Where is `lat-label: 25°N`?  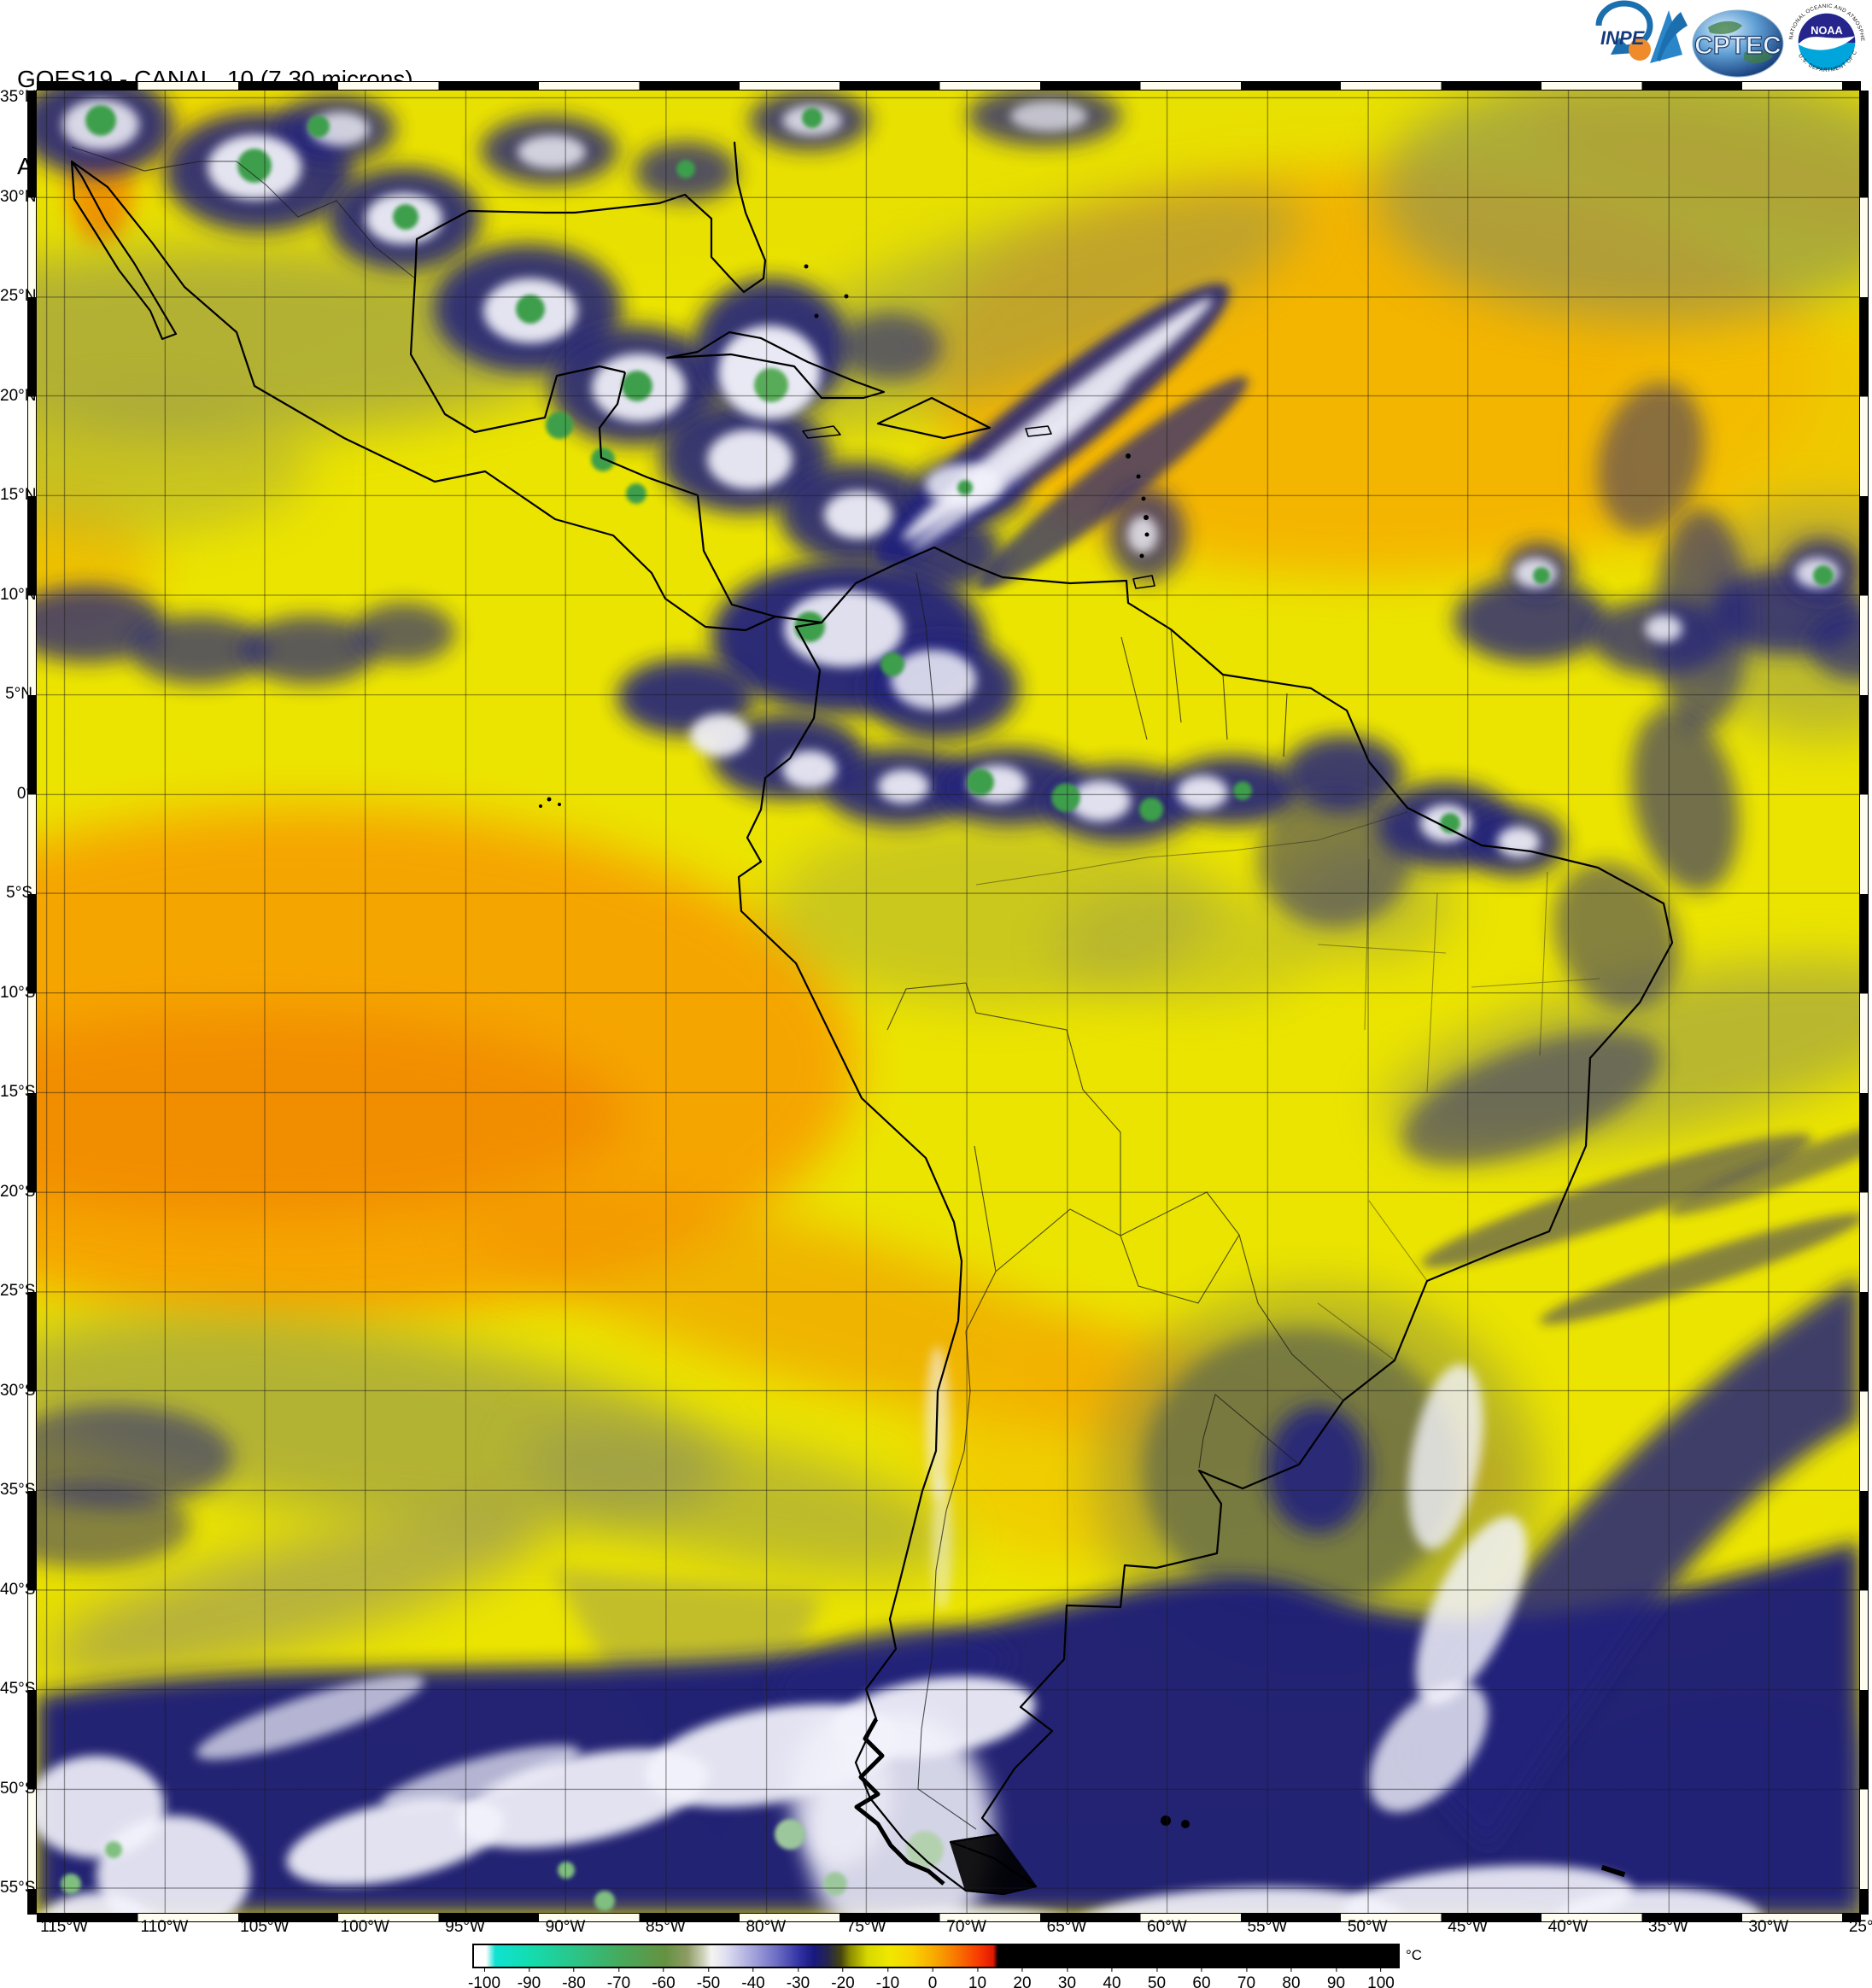 lat-label: 25°N is located at coordinates (18, 296).